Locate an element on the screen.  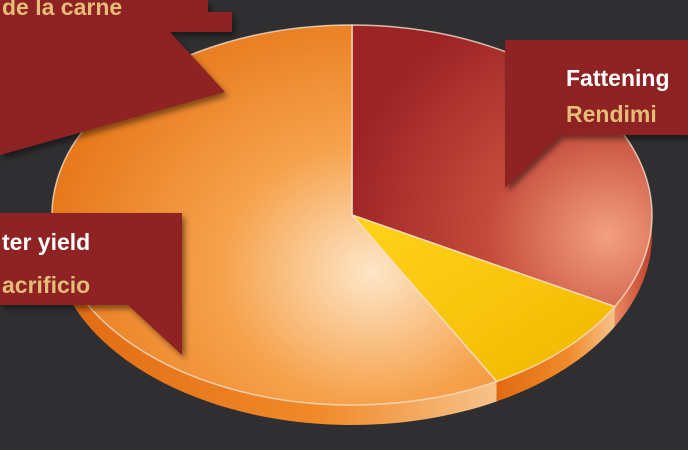
label-slaughter-box is located at coordinates (91, 284).